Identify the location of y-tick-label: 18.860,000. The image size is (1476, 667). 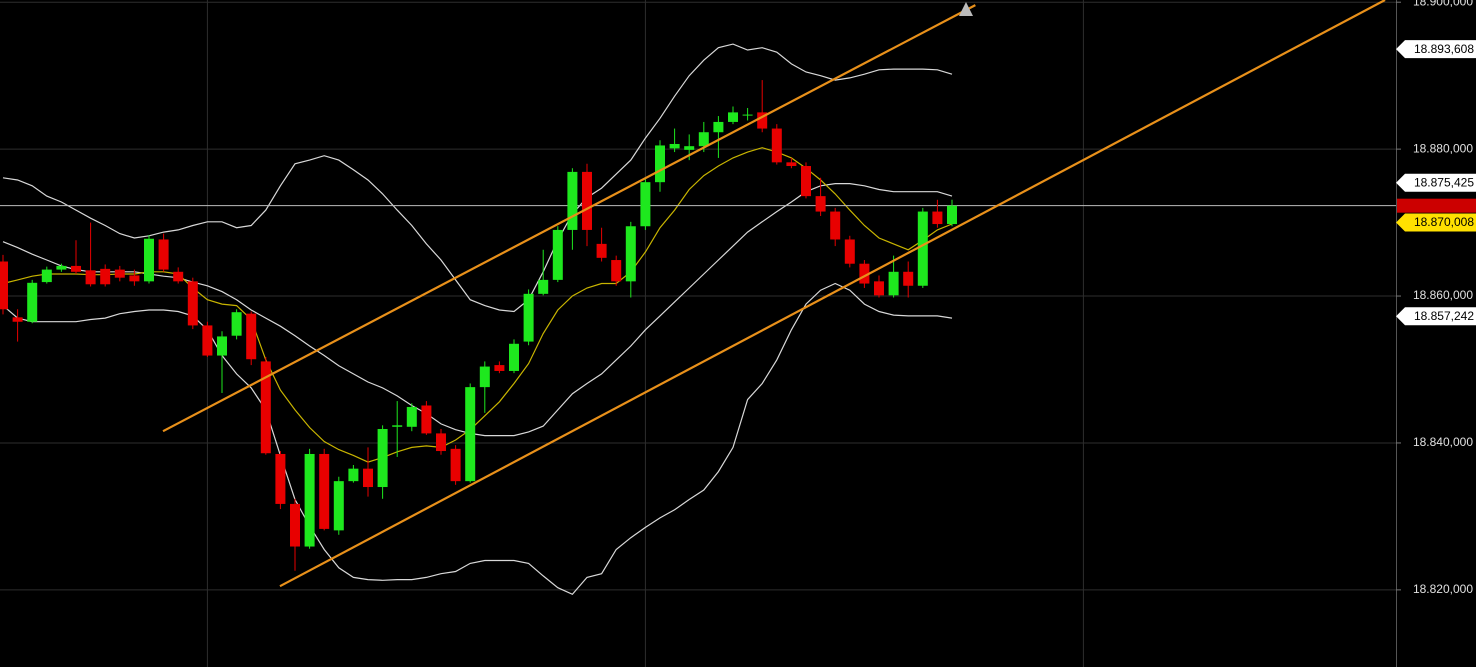
(1443, 295).